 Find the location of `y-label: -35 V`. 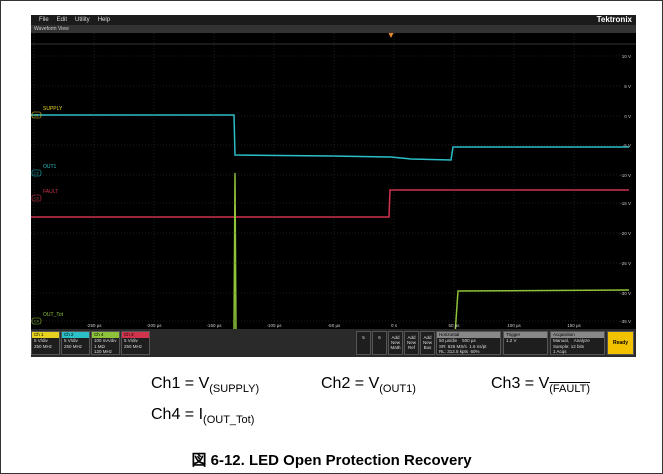

y-label: -35 V is located at coordinates (625, 321).